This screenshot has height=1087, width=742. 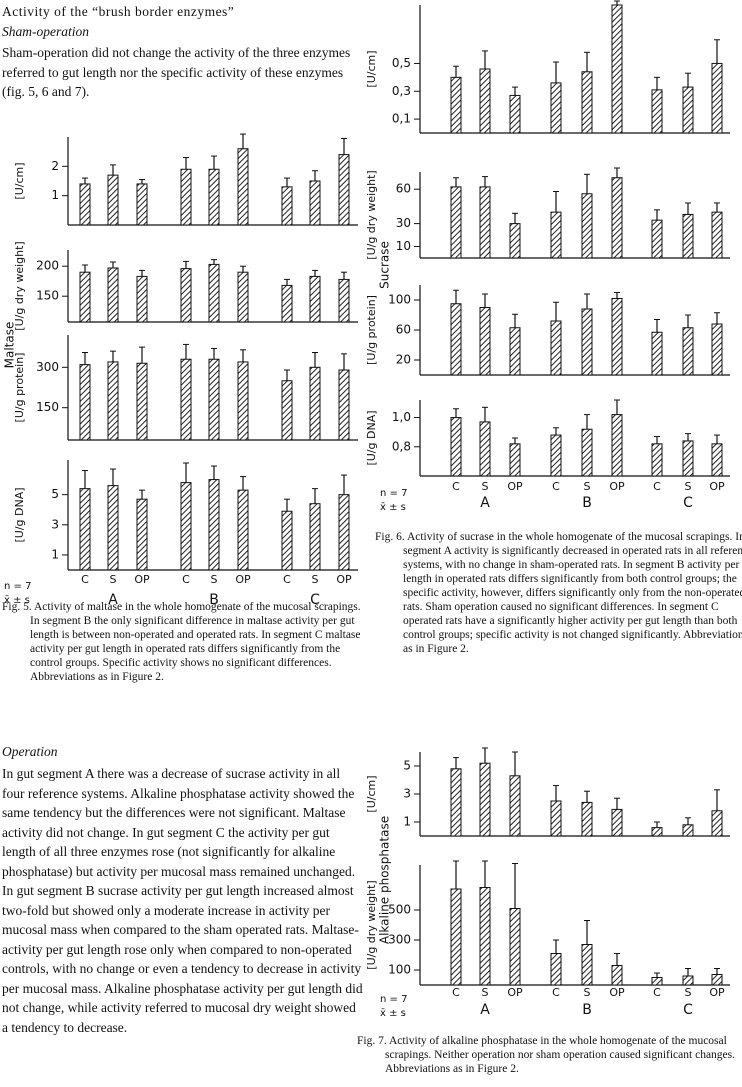 I want to click on stat-label: x̄ ± s, so click(x=17, y=600).